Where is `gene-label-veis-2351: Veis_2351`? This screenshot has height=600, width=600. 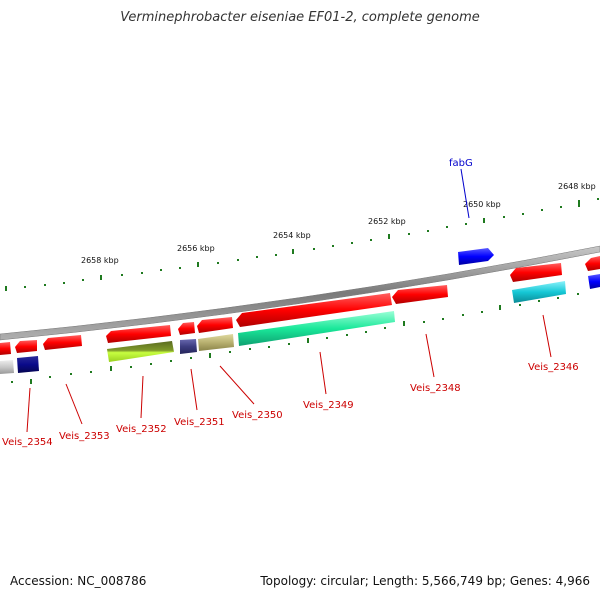 gene-label-veis-2351: Veis_2351 is located at coordinates (199, 422).